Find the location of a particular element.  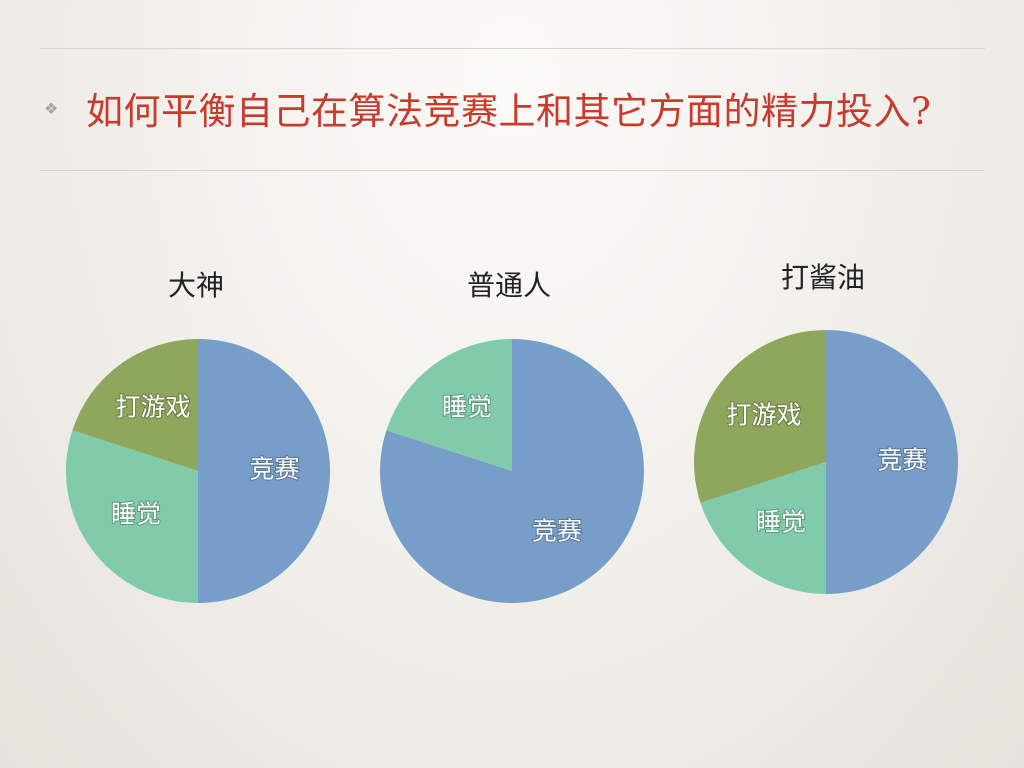

header-top-rule is located at coordinates (512, 48).